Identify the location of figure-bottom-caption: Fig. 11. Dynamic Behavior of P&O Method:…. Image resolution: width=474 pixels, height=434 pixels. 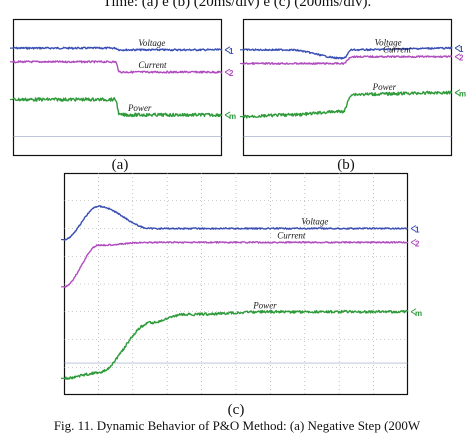
(237, 425).